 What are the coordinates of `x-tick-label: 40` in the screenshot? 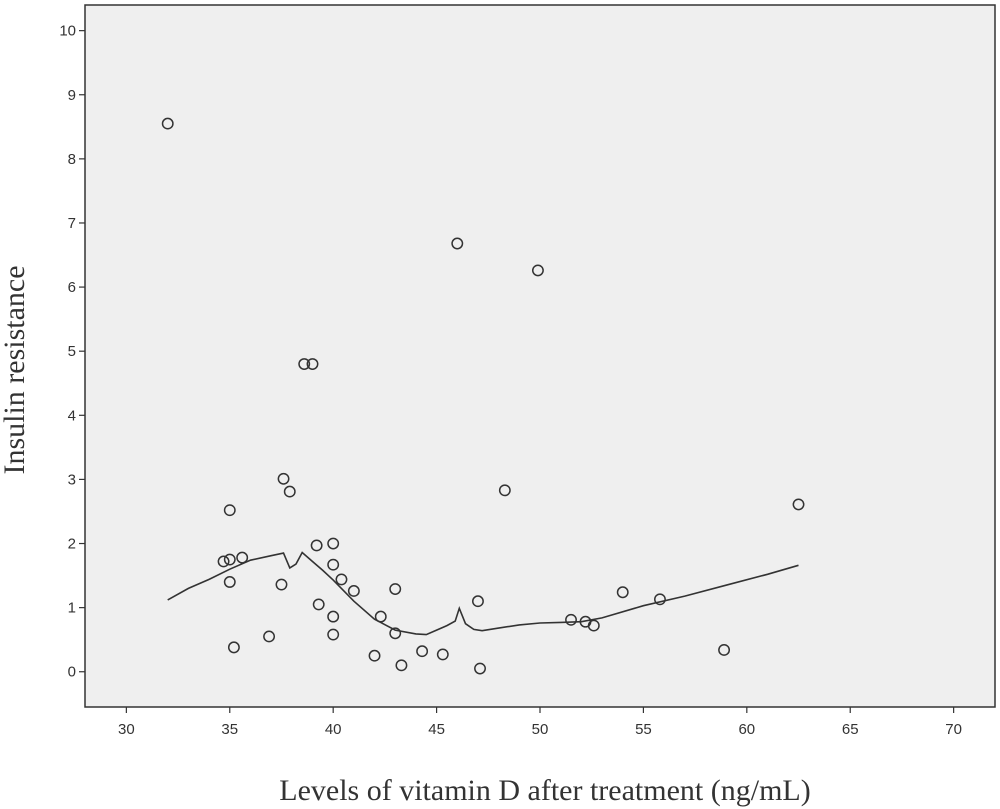 It's located at (333, 729).